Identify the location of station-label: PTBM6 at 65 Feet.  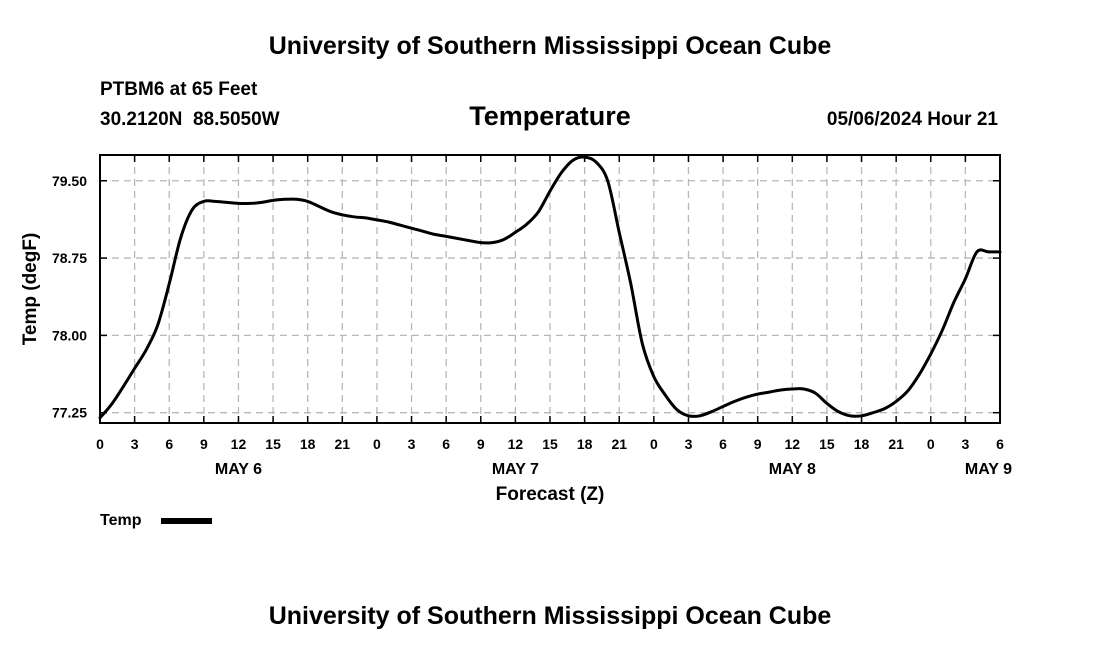
(179, 89).